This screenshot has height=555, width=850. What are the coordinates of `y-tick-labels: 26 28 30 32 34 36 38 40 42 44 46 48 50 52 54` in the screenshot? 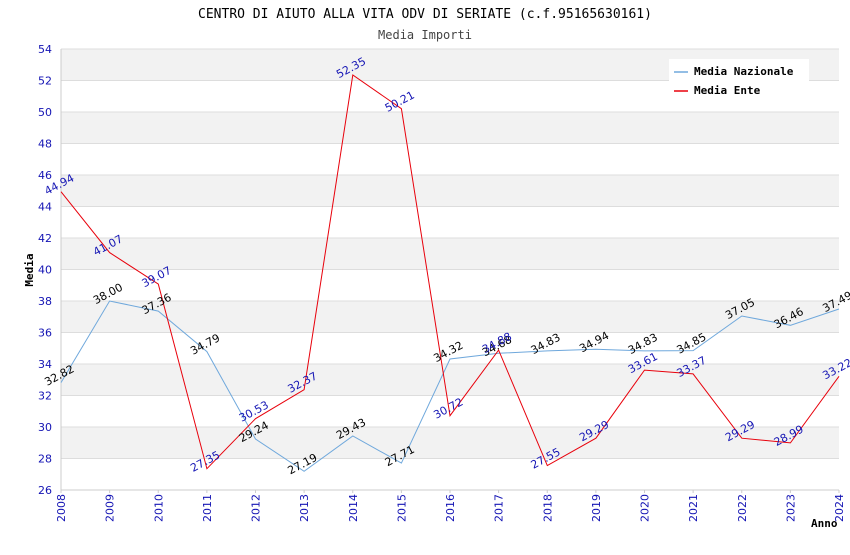 It's located at (45, 270).